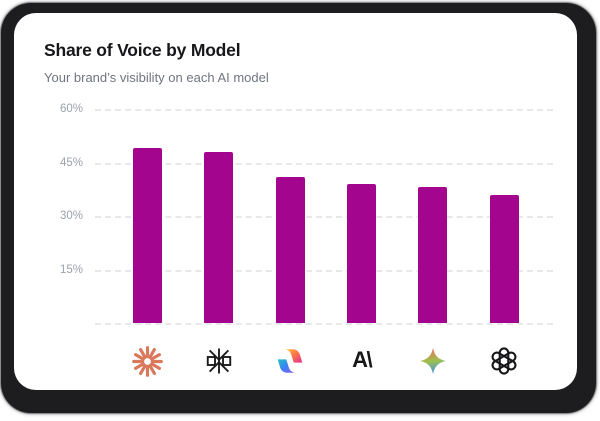 The width and height of the screenshot is (600, 421). What do you see at coordinates (290, 249) in the screenshot?
I see `bar-copilot` at bounding box center [290, 249].